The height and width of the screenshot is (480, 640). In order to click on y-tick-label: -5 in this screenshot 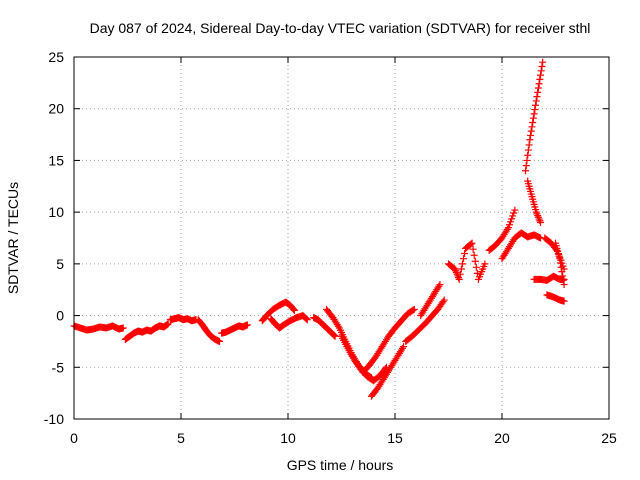, I will do `click(58, 367)`.